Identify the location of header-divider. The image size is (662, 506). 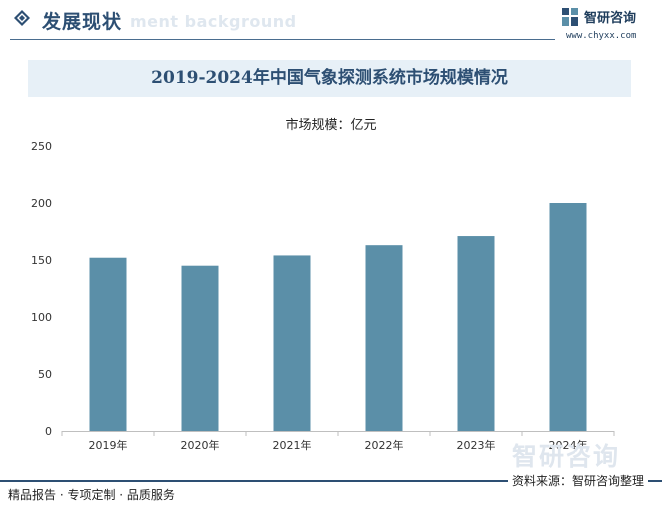
(282, 39).